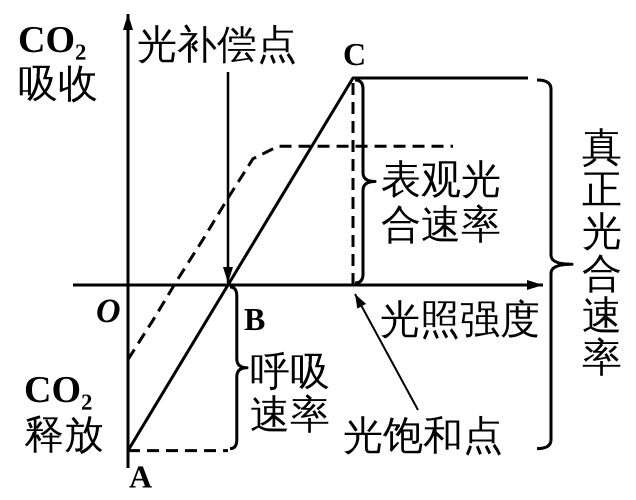 Image resolution: width=636 pixels, height=500 pixels. What do you see at coordinates (290, 393) in the screenshot?
I see `annotation: 呼吸速率` at bounding box center [290, 393].